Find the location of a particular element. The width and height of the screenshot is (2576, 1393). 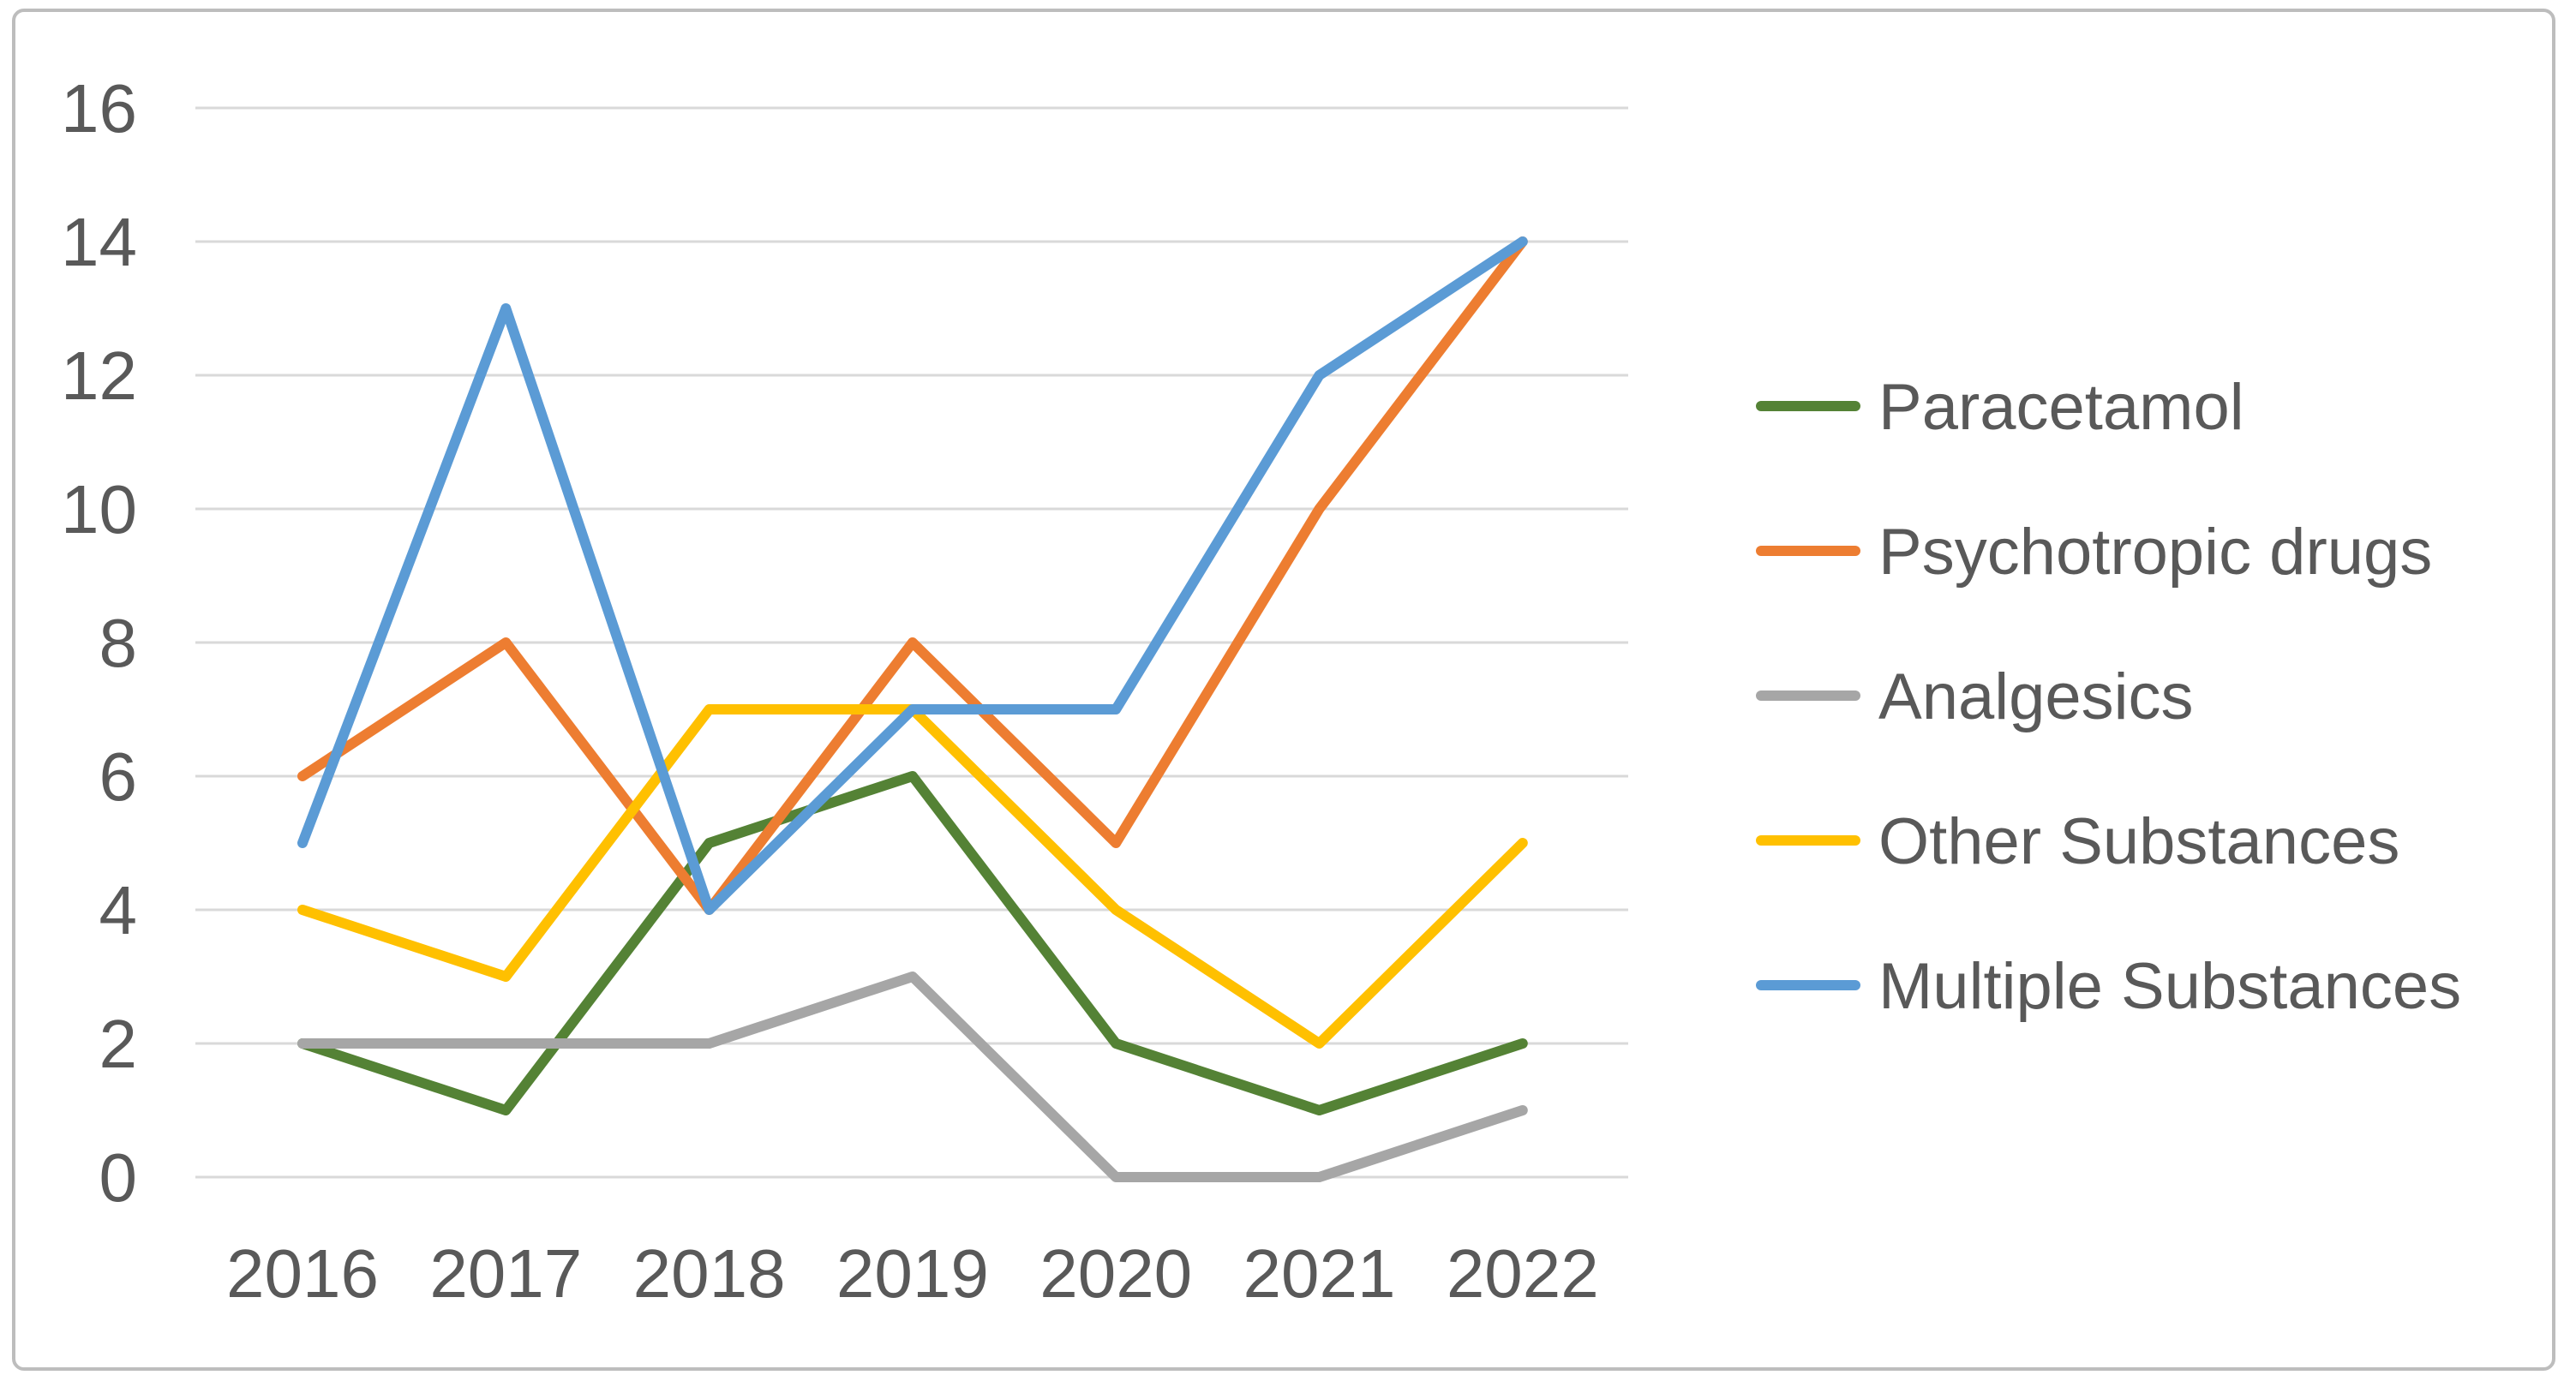

y-axis-tick-label: 4 is located at coordinates (119, 910).